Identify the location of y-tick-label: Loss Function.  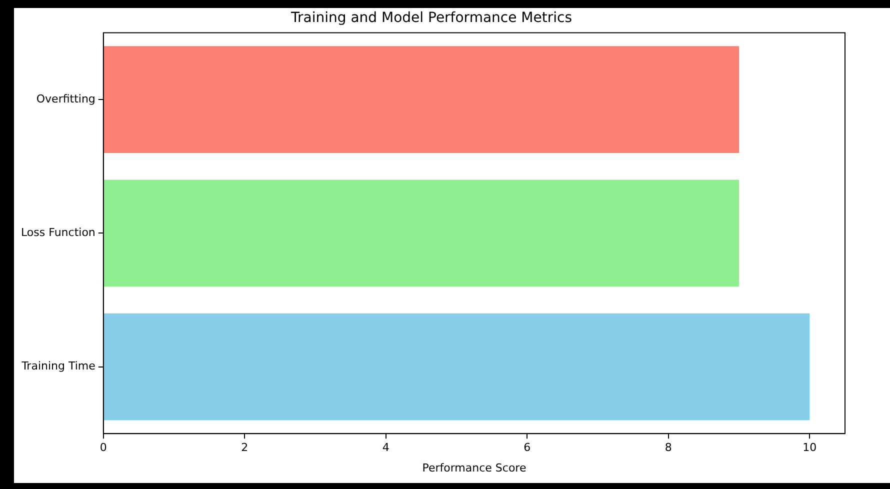
(58, 233).